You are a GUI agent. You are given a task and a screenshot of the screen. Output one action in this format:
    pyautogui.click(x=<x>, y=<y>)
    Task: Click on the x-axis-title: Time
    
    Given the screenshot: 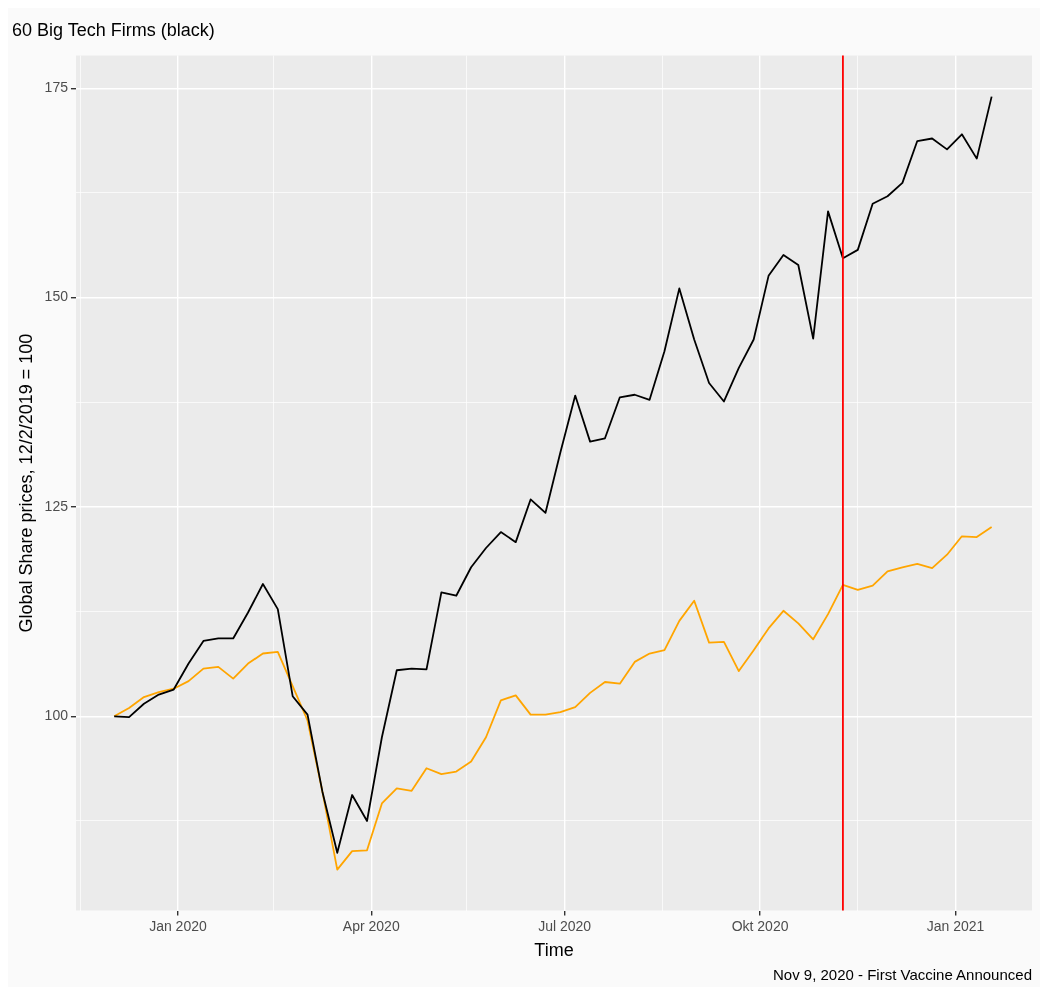 What is the action you would take?
    pyautogui.click(x=554, y=950)
    